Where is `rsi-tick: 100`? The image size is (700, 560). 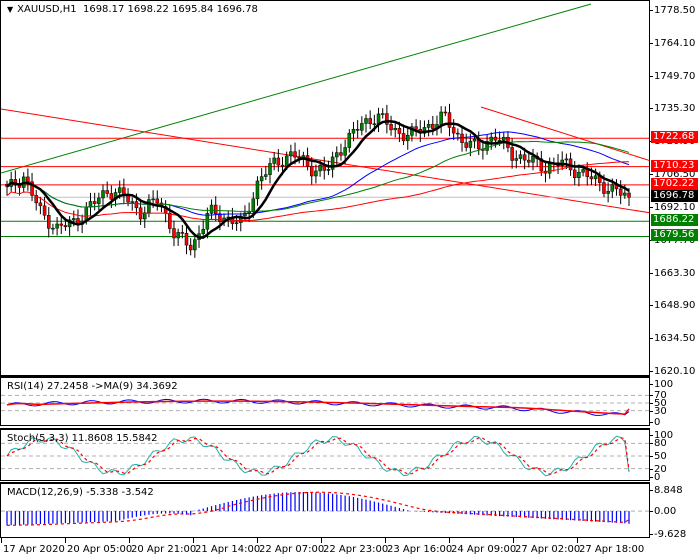 rsi-tick: 100 is located at coordinates (661, 384).